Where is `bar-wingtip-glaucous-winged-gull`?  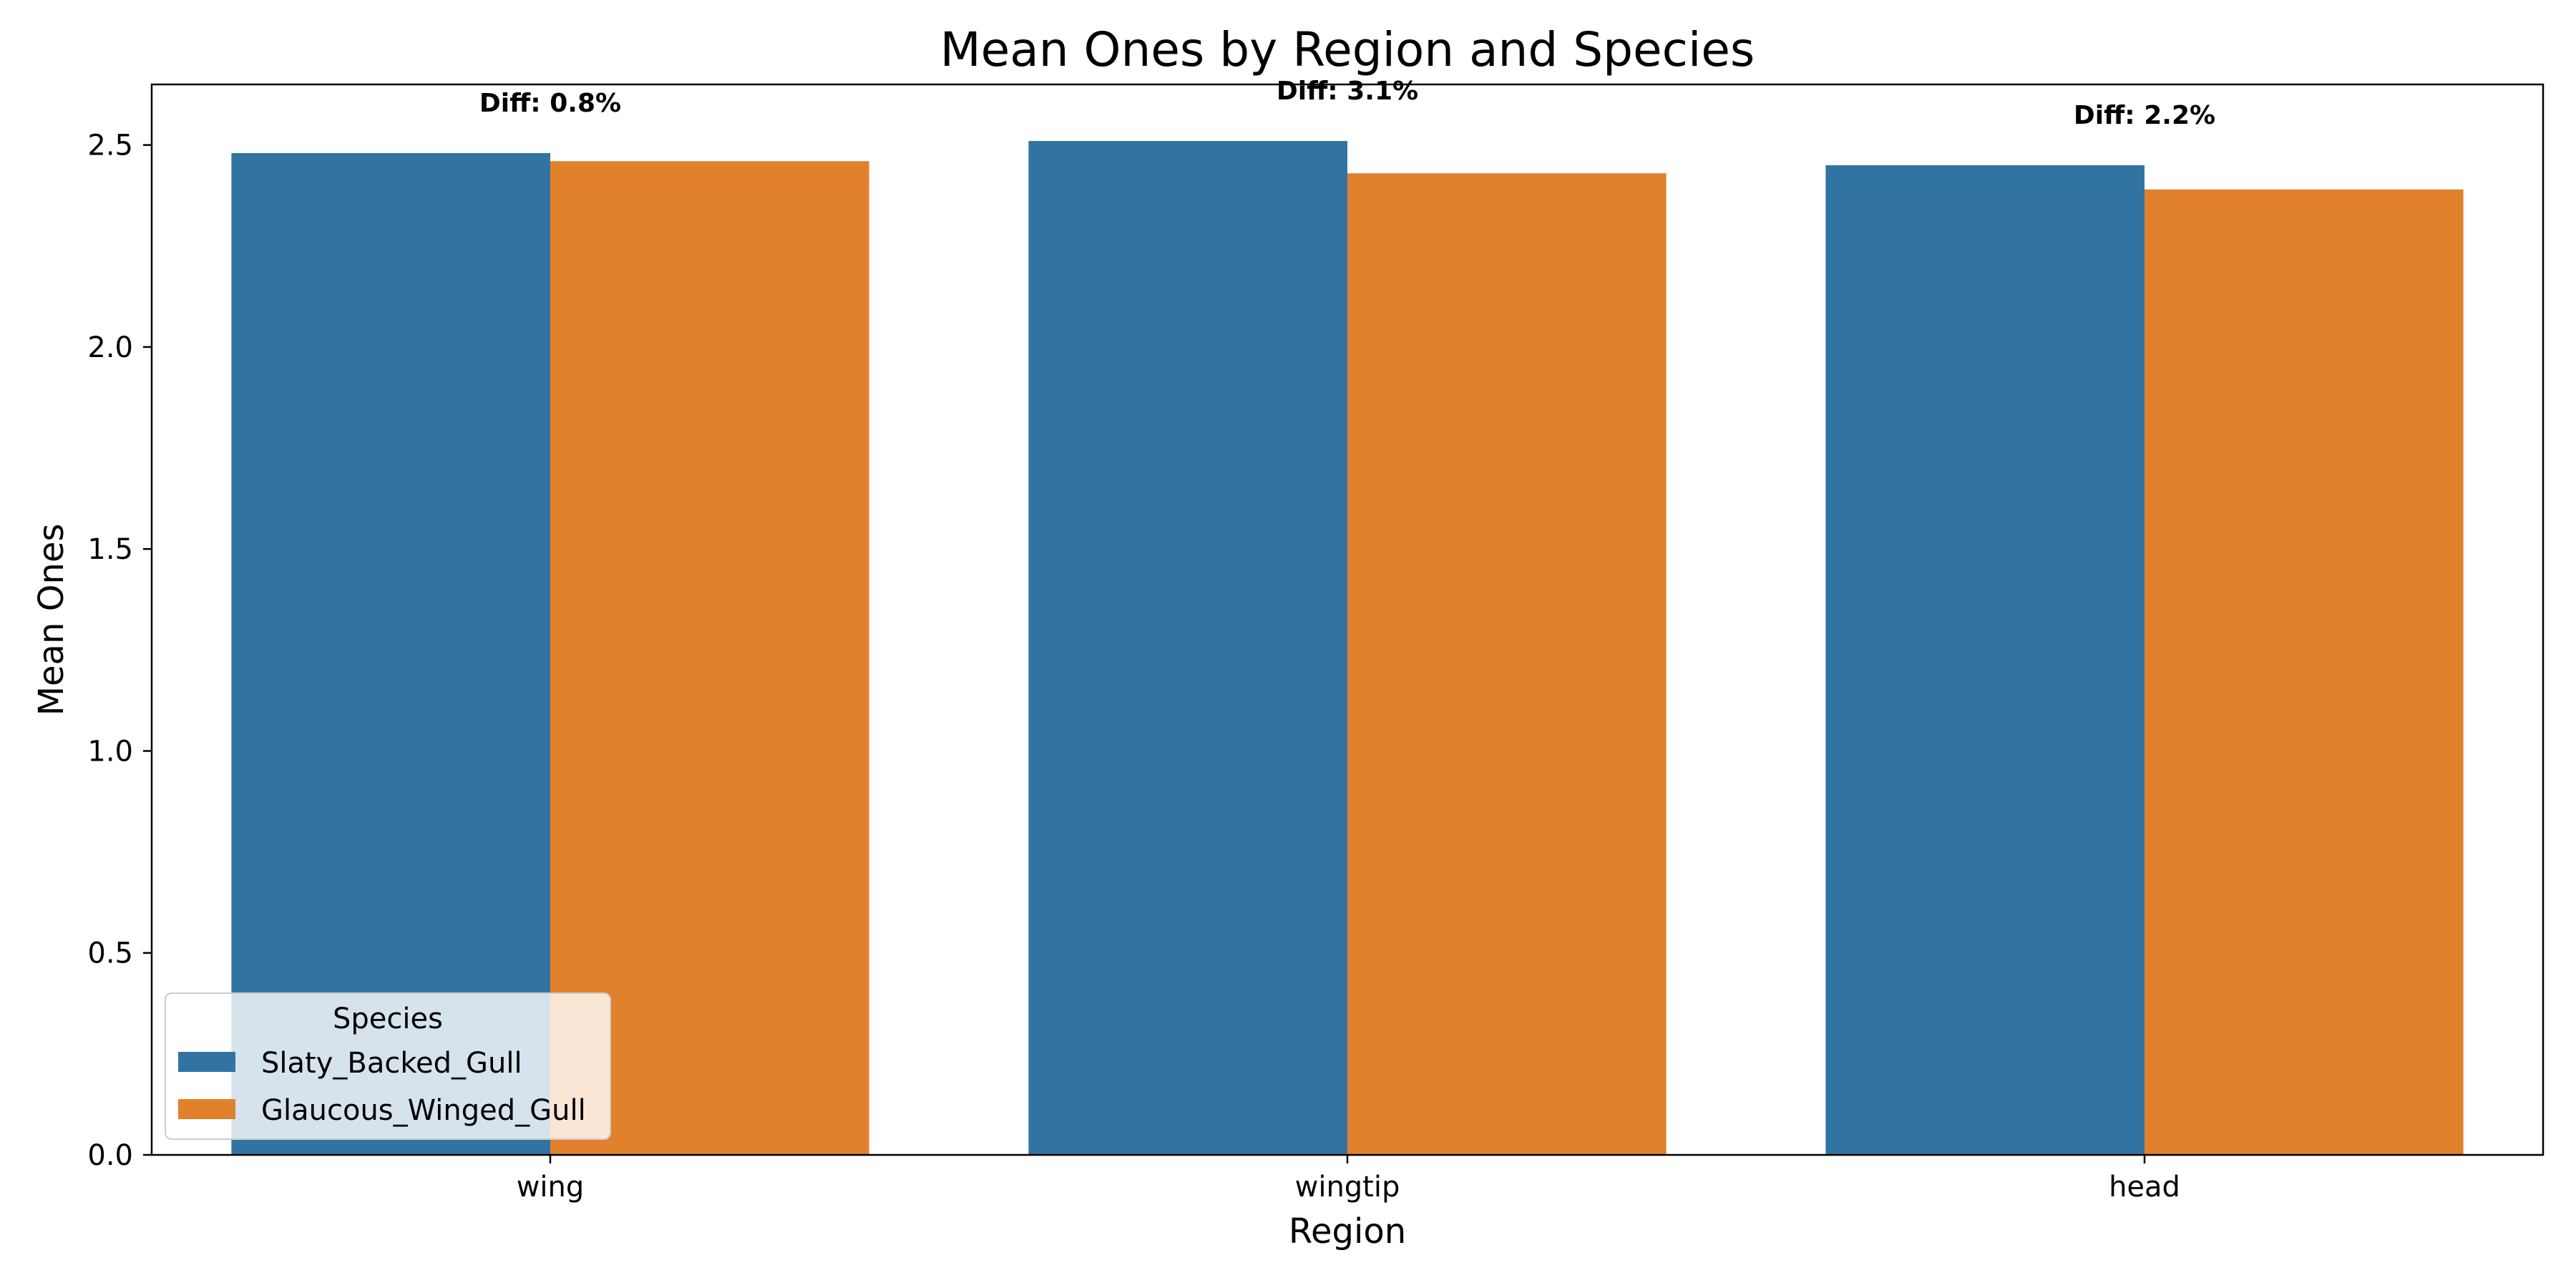 bar-wingtip-glaucous-winged-gull is located at coordinates (1507, 664).